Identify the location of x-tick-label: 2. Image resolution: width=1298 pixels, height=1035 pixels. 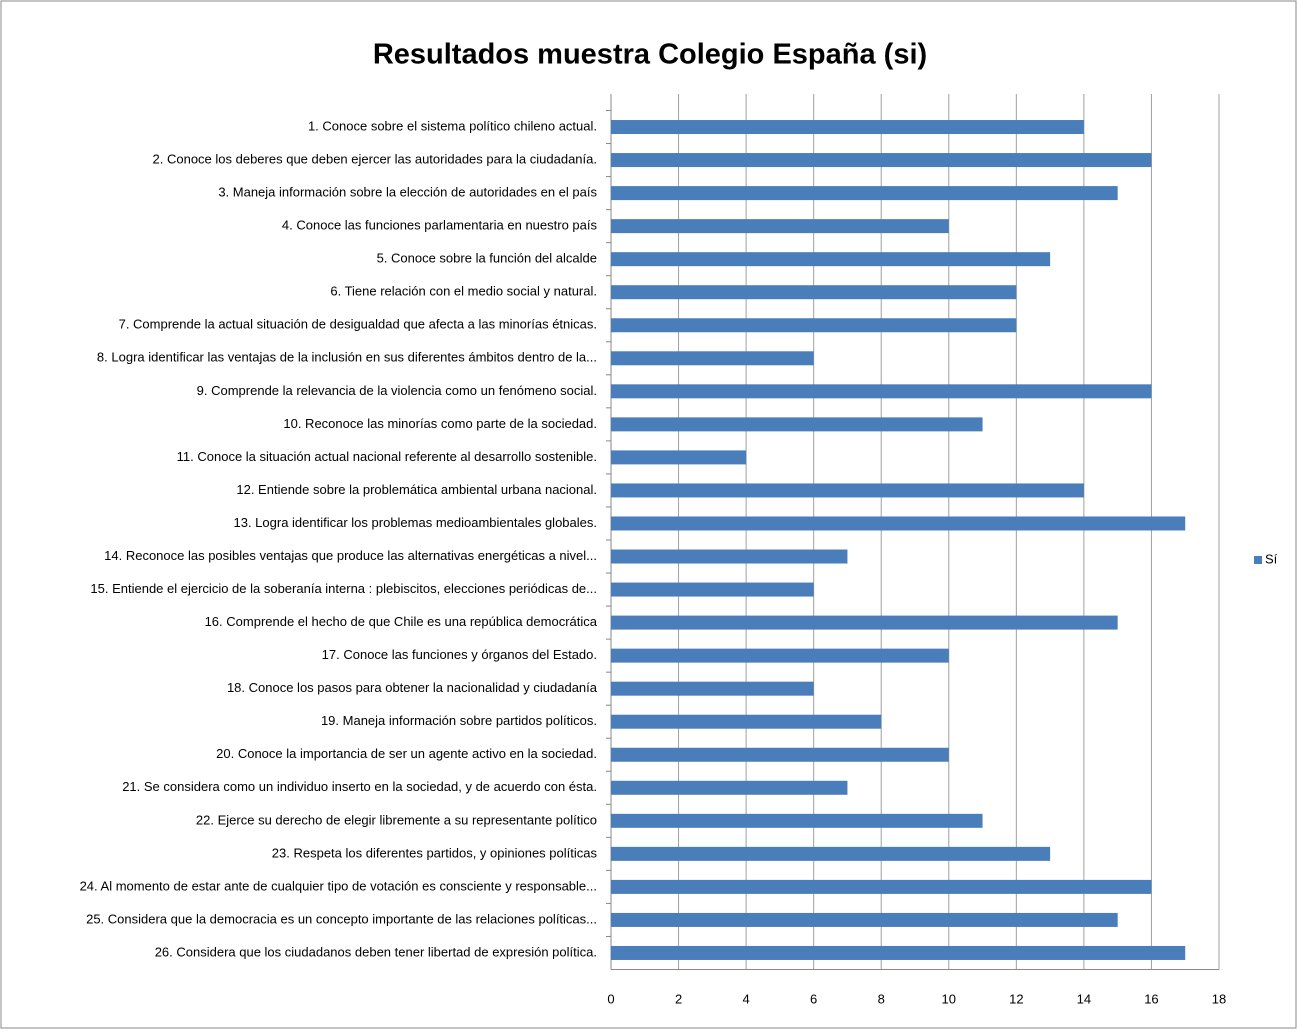
(678, 998).